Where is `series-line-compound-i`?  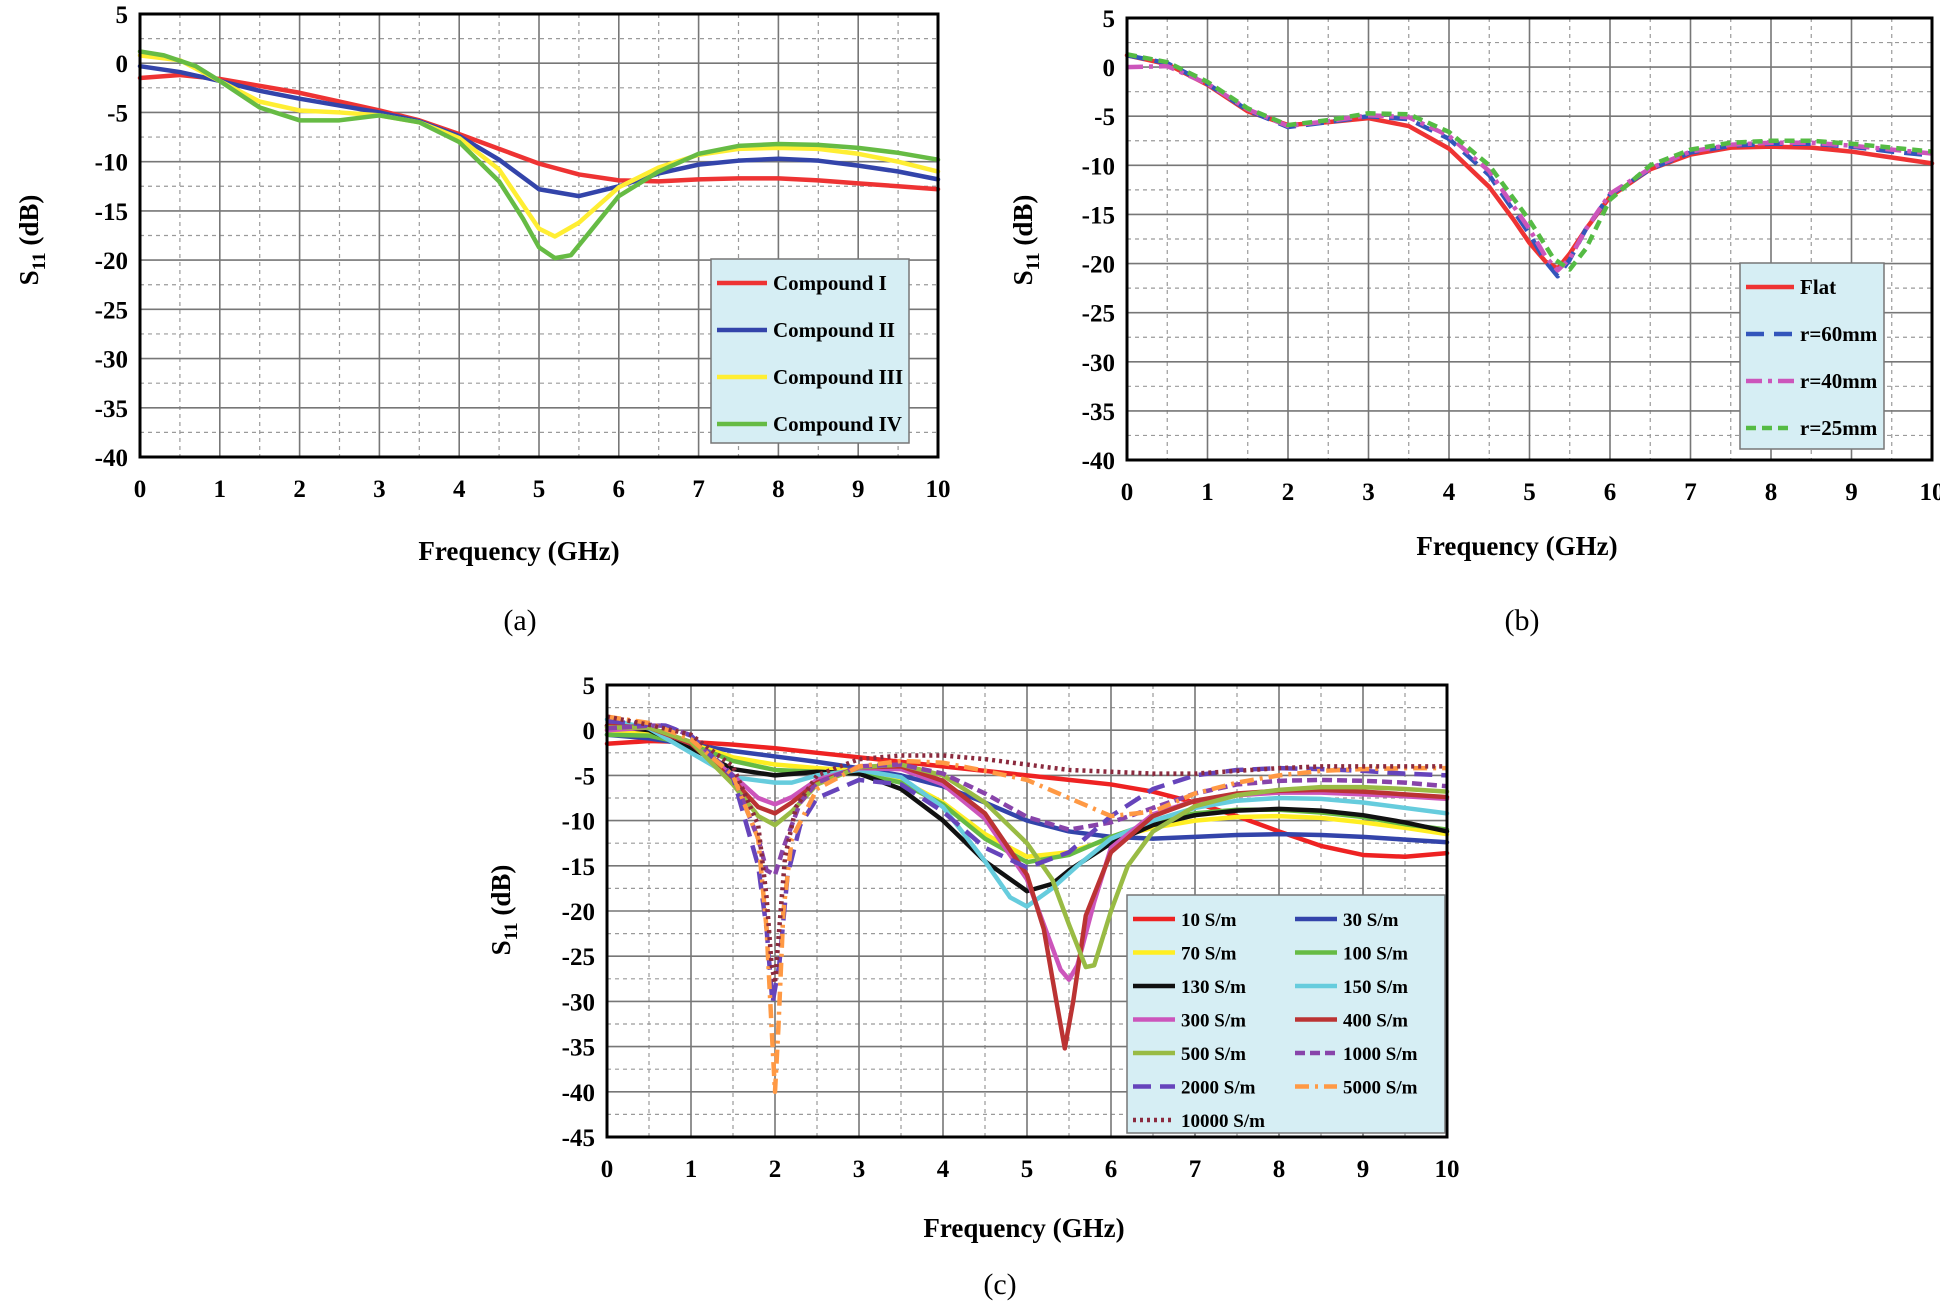
series-line-compound-i is located at coordinates (539, 132).